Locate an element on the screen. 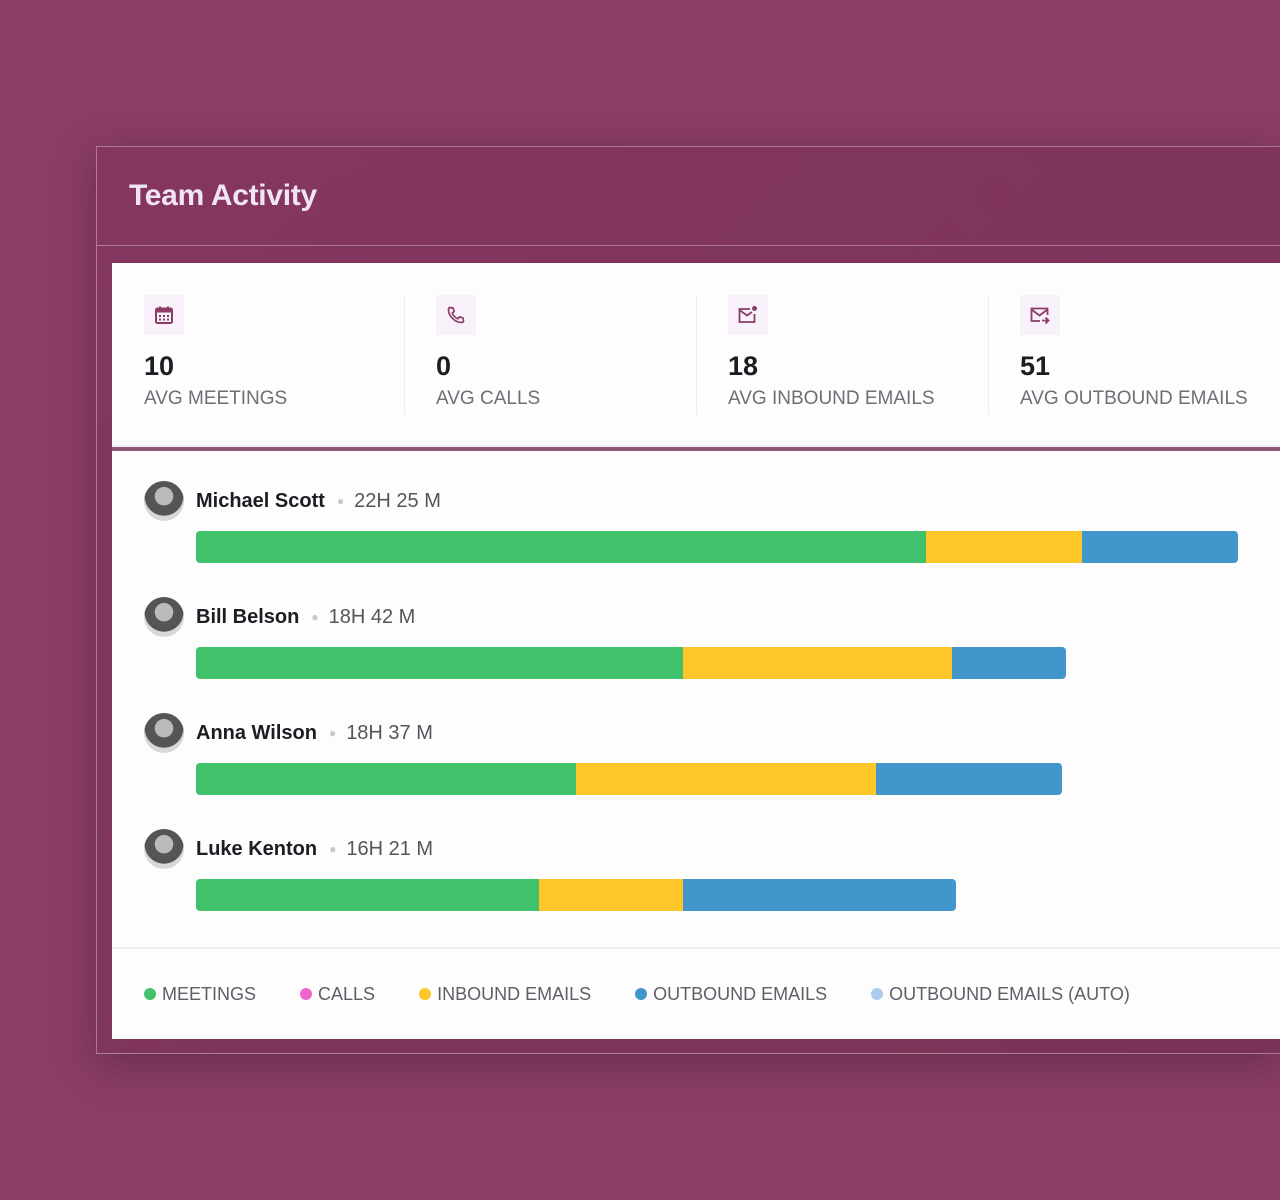 This screenshot has width=1280, height=1200. stat-2: 18 AVG INBOUND EMAILS is located at coordinates (842, 354).